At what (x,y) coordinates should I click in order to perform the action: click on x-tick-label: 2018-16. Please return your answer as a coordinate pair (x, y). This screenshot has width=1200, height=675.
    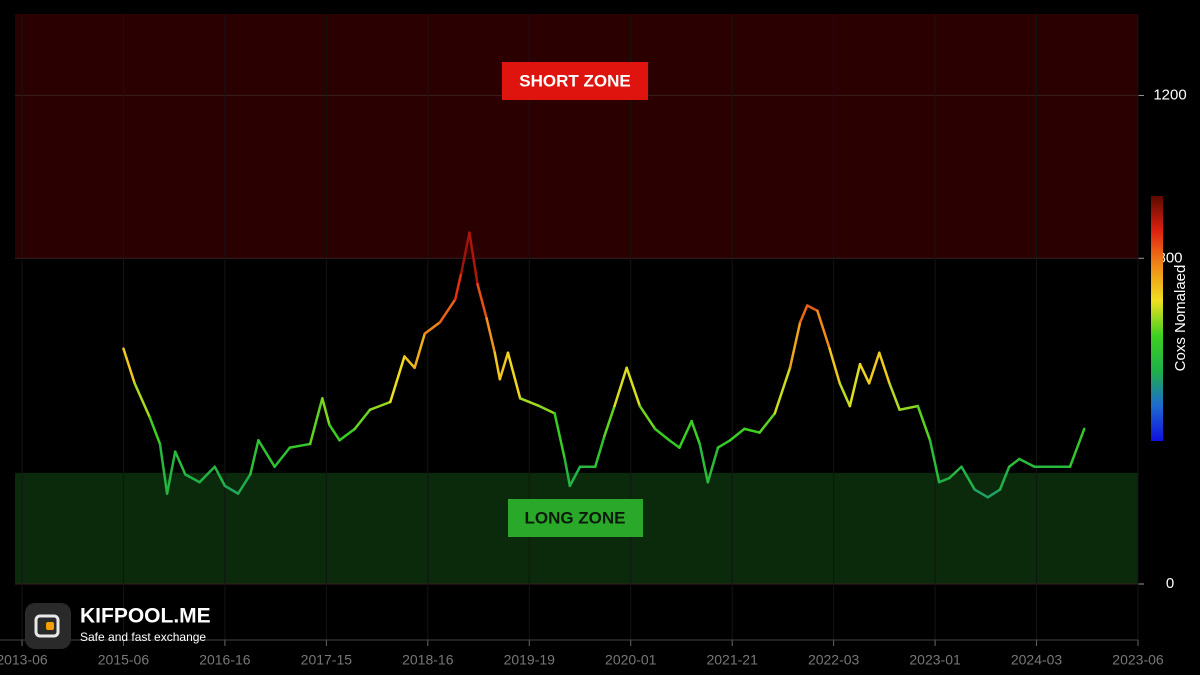
    Looking at the image, I should click on (428, 660).